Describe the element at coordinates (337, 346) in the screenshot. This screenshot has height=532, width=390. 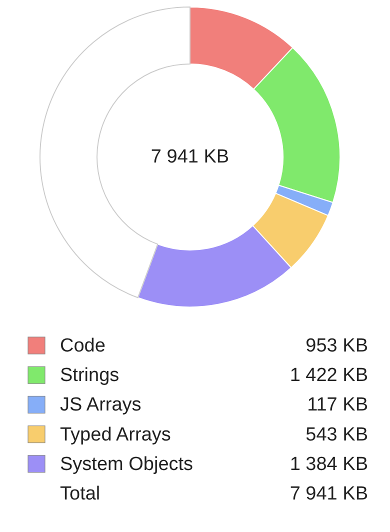
I see `data-label: 953 KB` at that location.